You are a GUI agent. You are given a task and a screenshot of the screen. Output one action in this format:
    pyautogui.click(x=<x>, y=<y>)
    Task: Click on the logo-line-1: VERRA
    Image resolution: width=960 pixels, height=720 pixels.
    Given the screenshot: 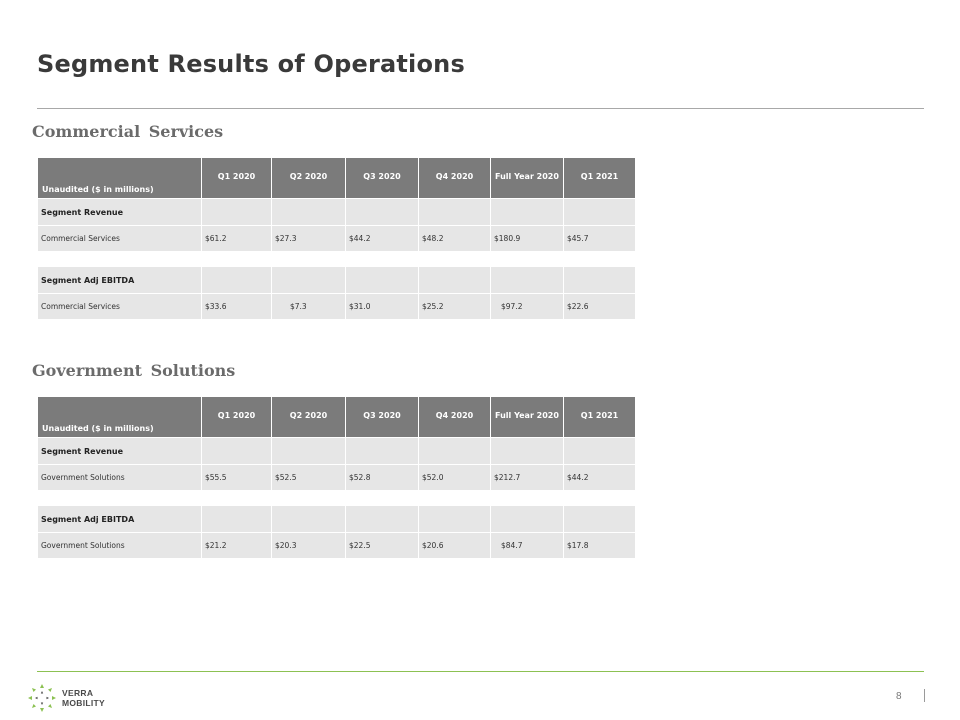 What is the action you would take?
    pyautogui.click(x=78, y=693)
    